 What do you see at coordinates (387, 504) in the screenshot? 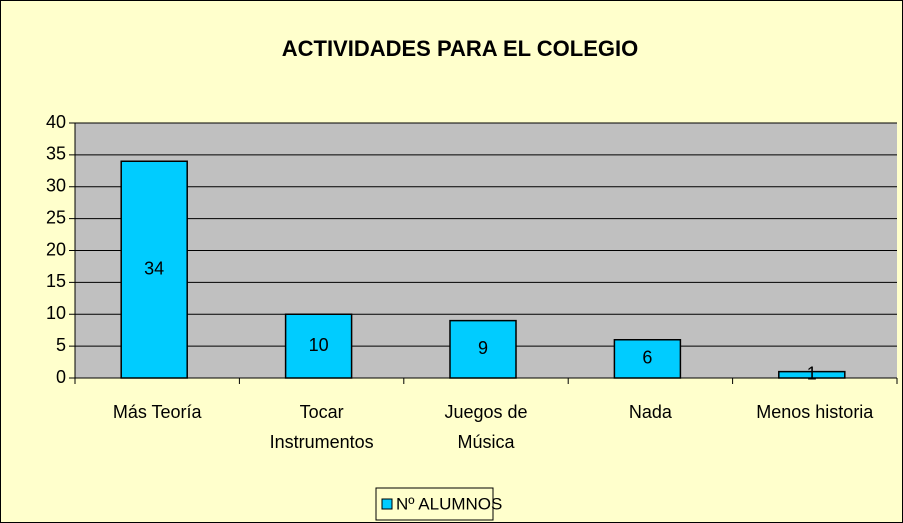
I see `legend-swatch` at bounding box center [387, 504].